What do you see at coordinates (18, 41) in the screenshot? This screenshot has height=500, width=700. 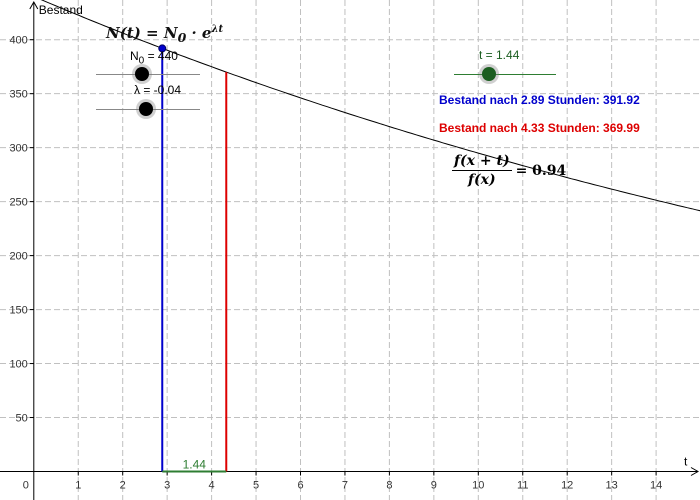 I see `y-tick-label: 400` at bounding box center [18, 41].